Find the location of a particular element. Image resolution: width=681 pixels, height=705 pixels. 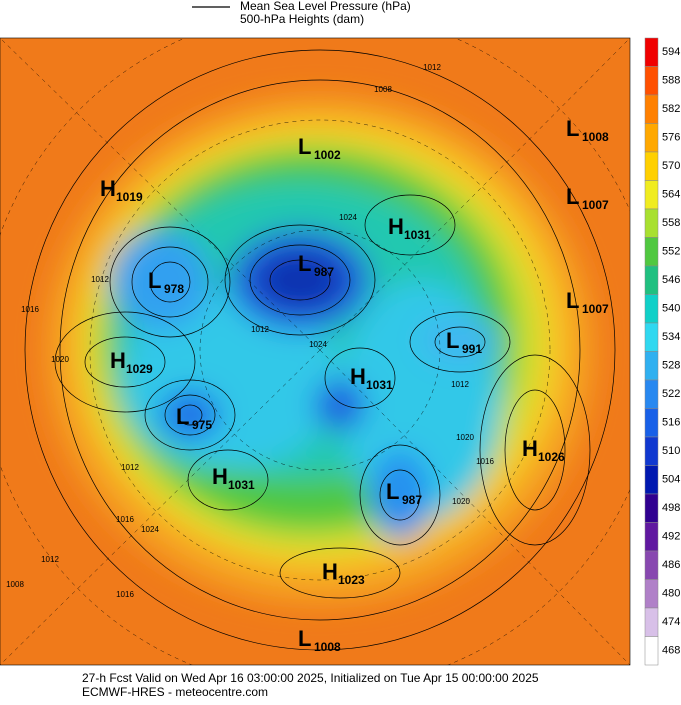

colorbar-tick-label: 492 is located at coordinates (671, 537).